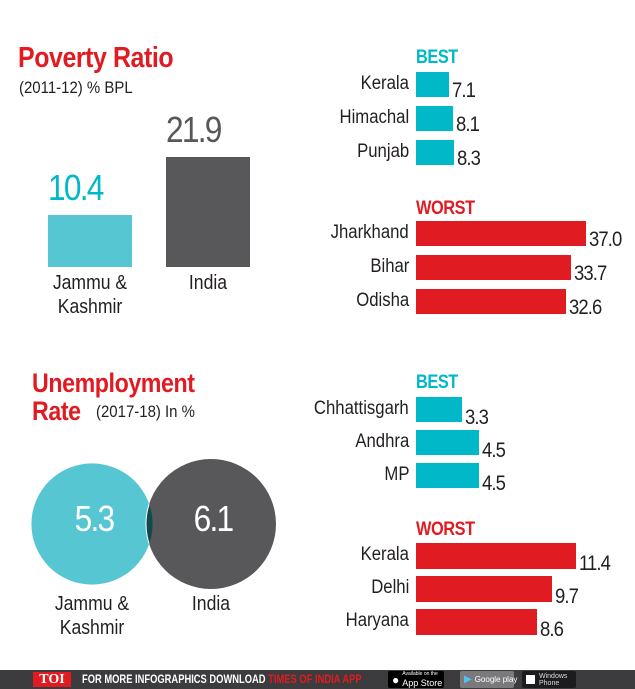 The width and height of the screenshot is (635, 689). Describe the element at coordinates (315, 679) in the screenshot. I see `footer-app-name: TIMES OF INDIA APP` at that location.